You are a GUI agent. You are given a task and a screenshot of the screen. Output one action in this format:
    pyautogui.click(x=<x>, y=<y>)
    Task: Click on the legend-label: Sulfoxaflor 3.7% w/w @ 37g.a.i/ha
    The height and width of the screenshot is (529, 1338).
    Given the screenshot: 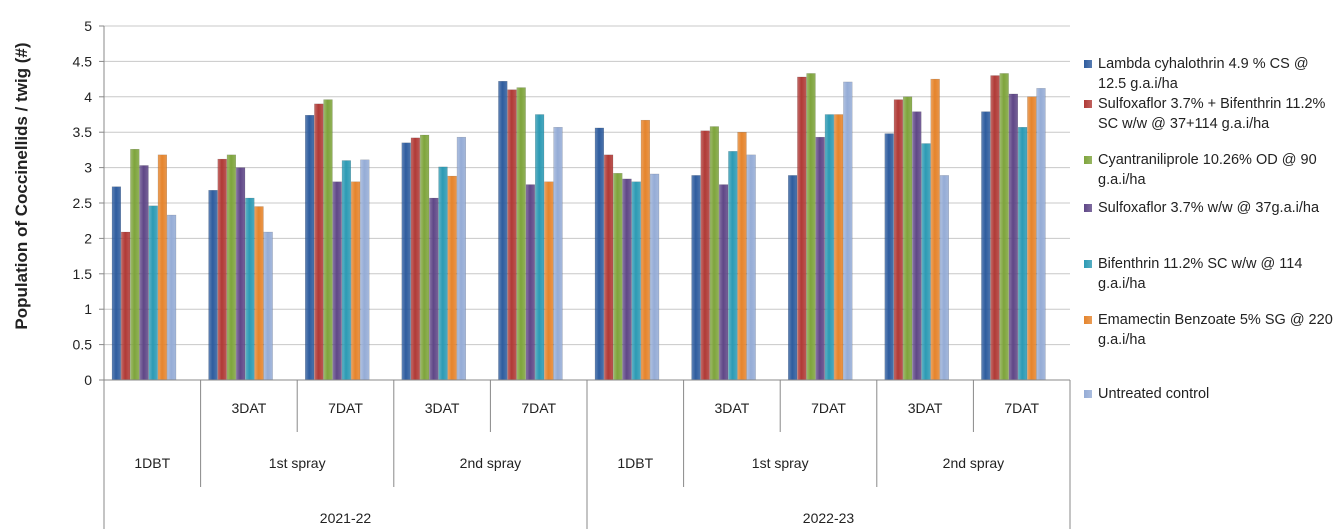 What is the action you would take?
    pyautogui.click(x=1209, y=208)
    